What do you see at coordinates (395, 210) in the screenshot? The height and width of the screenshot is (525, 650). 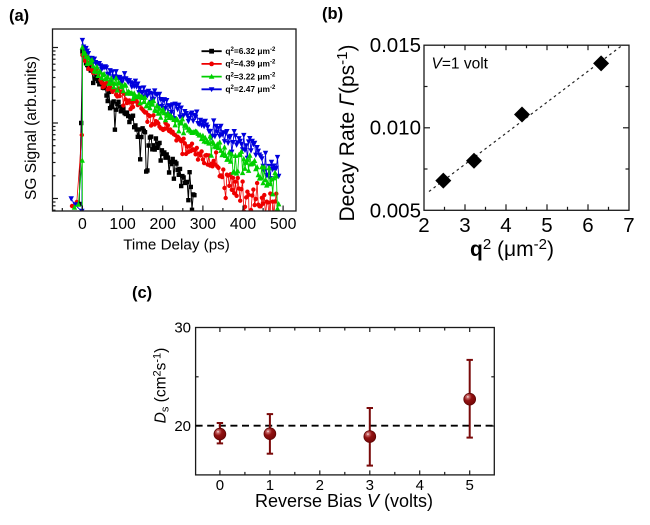 I see `svg-text: 0.005` at bounding box center [395, 210].